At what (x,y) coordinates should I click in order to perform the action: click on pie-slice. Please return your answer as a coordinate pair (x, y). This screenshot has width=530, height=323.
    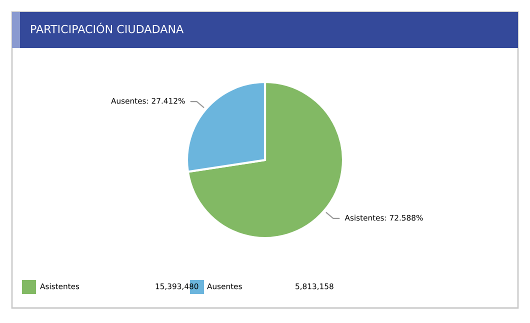
    Looking at the image, I should click on (265, 160).